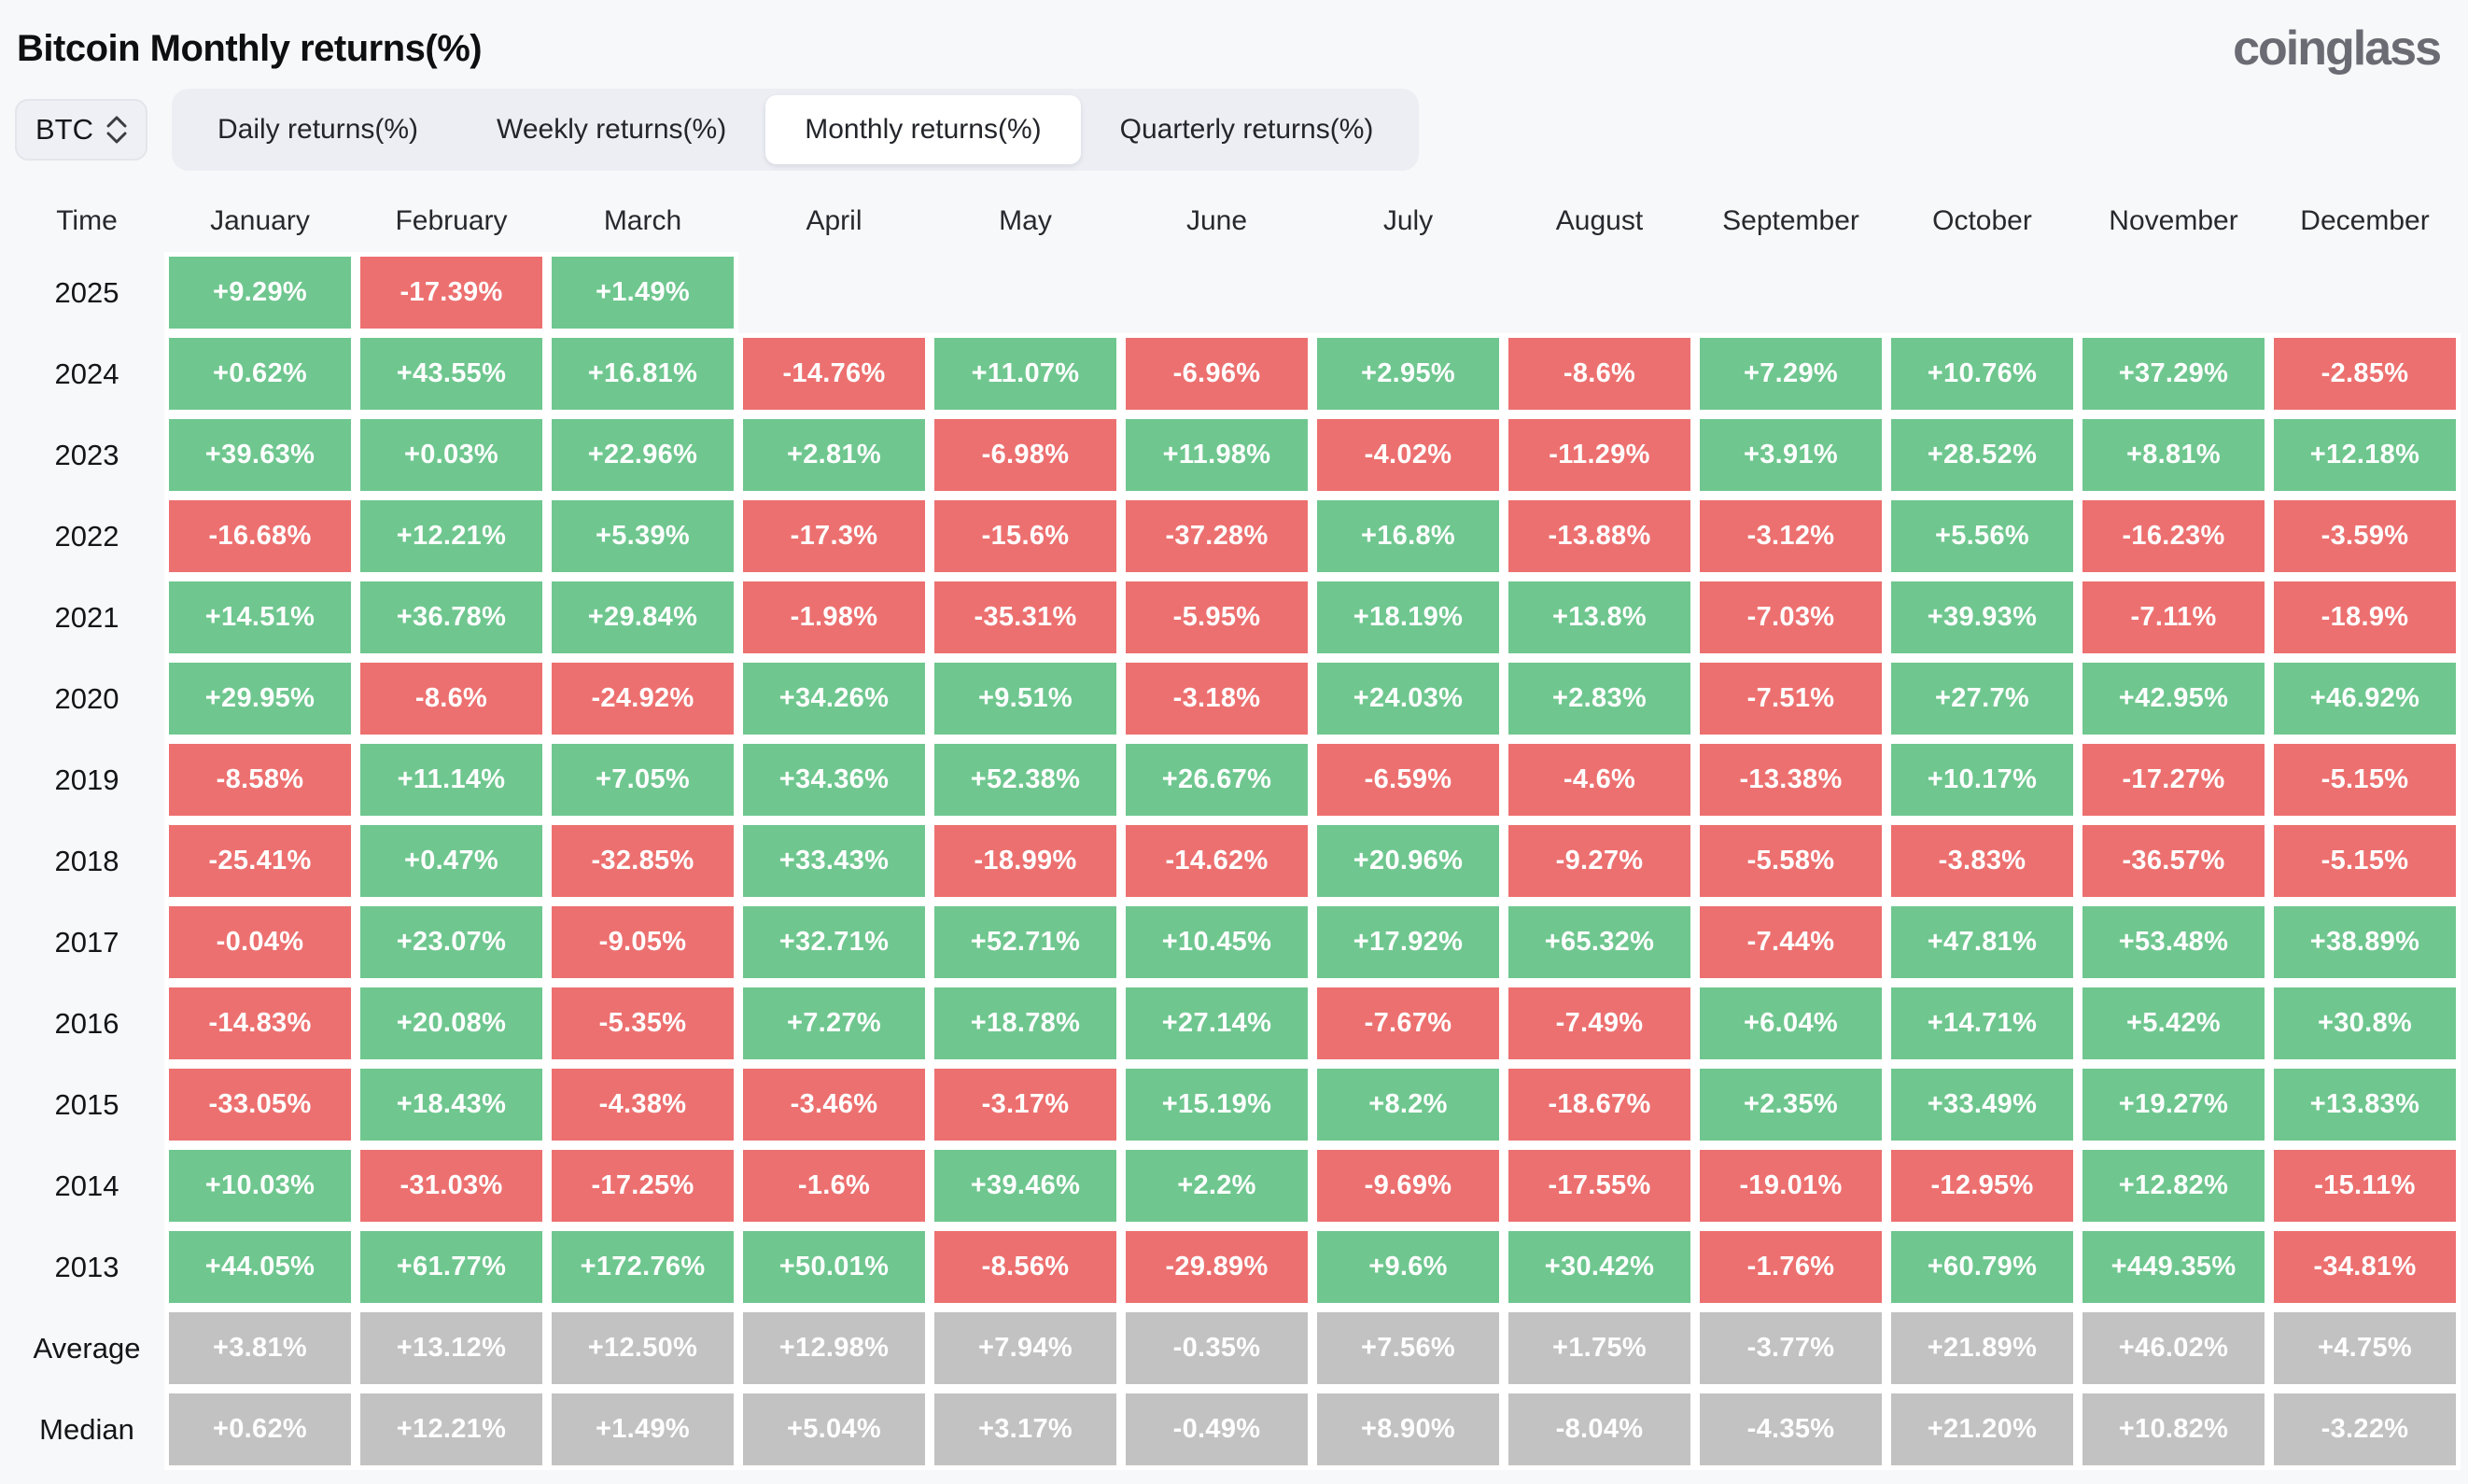 Image resolution: width=2468 pixels, height=1484 pixels. I want to click on row-label: 2022, so click(86, 536).